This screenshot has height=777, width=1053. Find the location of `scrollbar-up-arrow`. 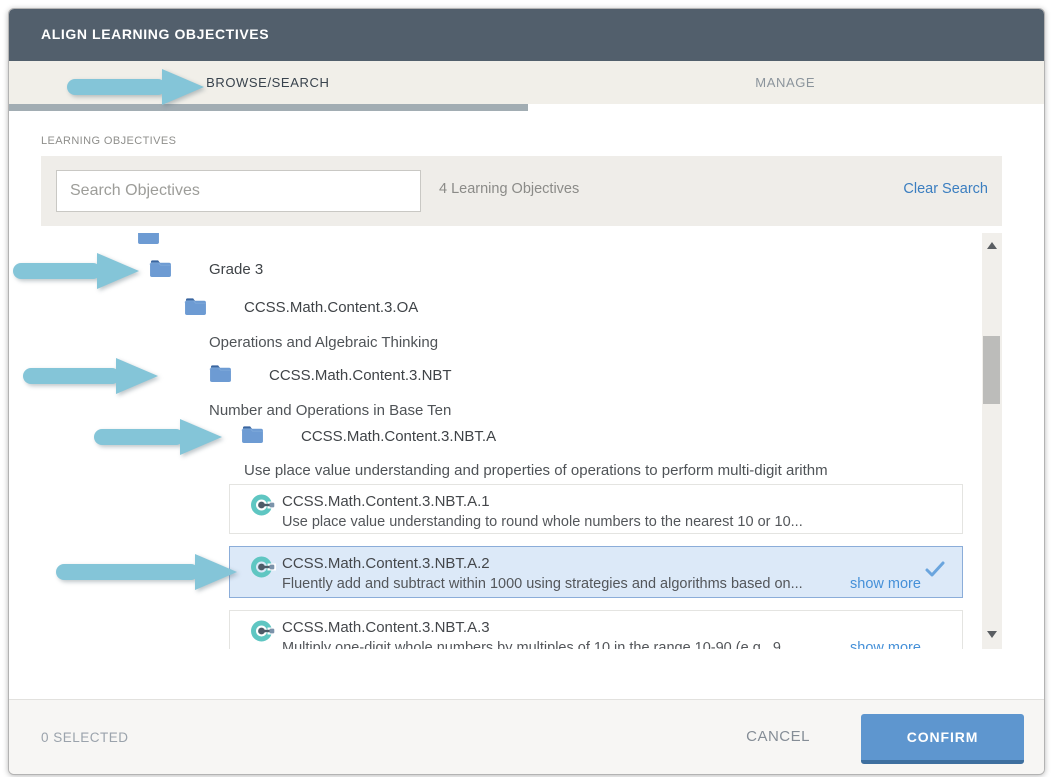

scrollbar-up-arrow is located at coordinates (992, 245).